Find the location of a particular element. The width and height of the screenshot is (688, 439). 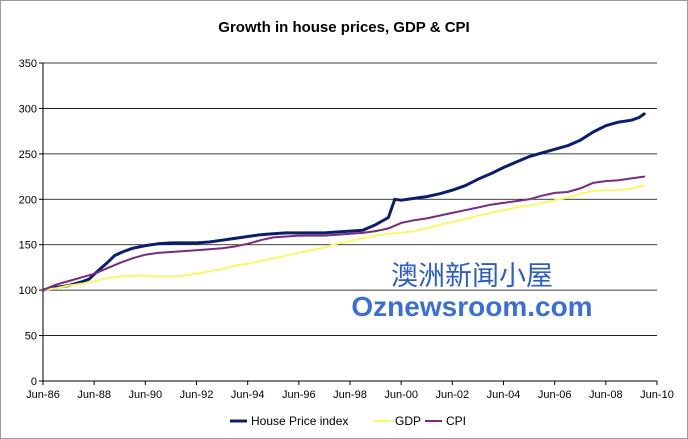

watermark: 澳洲新闻小屋 Oznewsroom.com is located at coordinates (471, 291).